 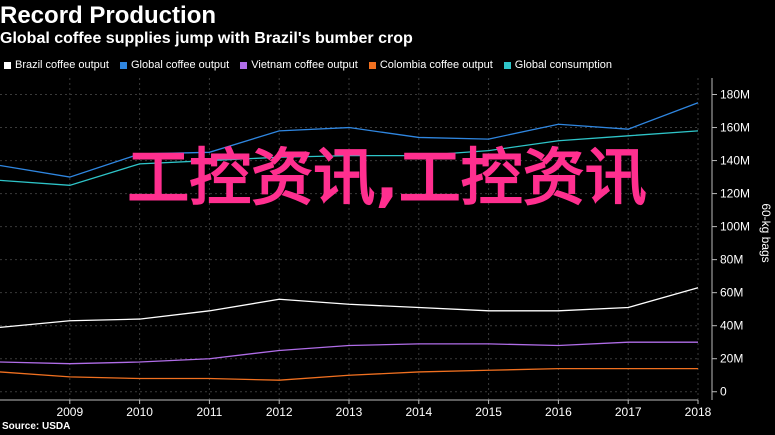 What do you see at coordinates (731, 326) in the screenshot?
I see `y-tick-label: 40M` at bounding box center [731, 326].